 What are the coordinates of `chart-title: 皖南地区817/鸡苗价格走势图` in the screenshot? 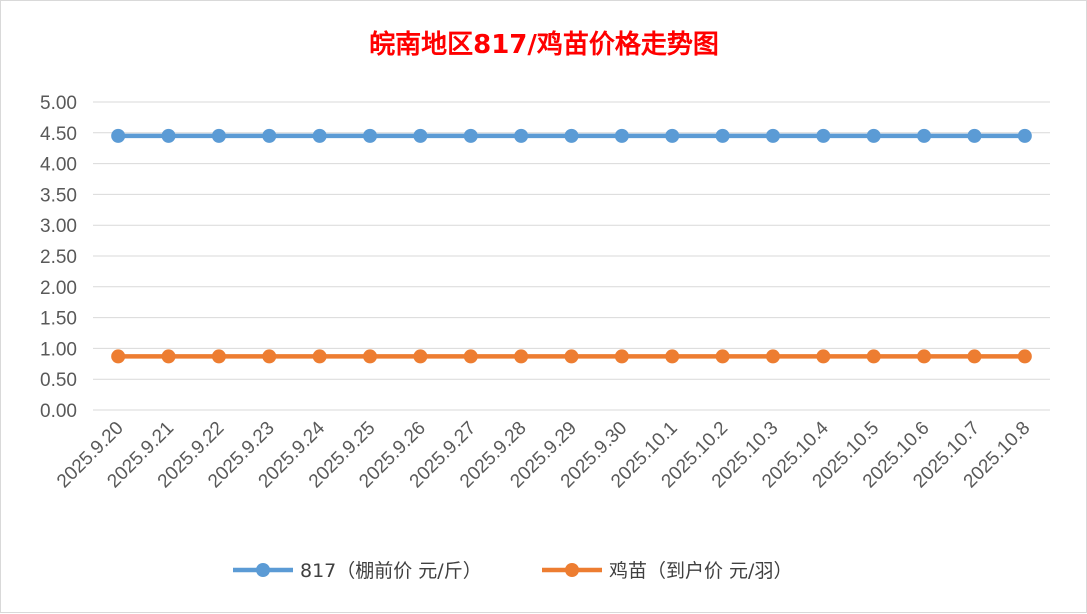 It's located at (544, 44).